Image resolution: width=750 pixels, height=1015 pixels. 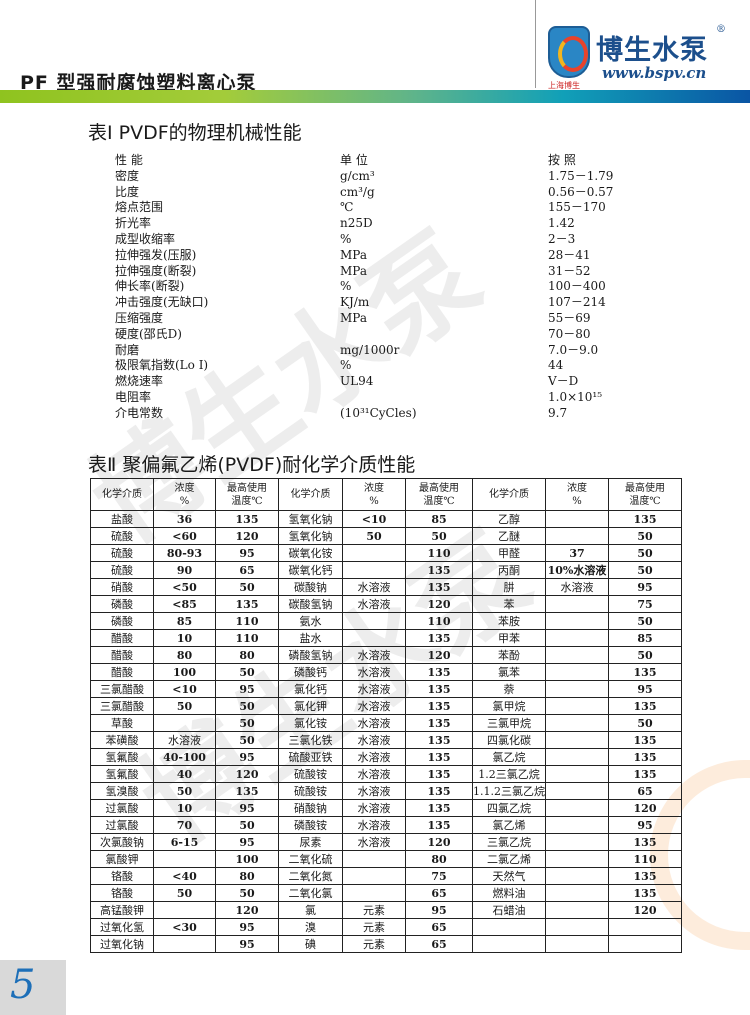 What do you see at coordinates (386, 706) in the screenshot?
I see `table-row: 三氯醋酸 50 50 氯化钾 水溶液 135 氯甲烷 135` at bounding box center [386, 706].